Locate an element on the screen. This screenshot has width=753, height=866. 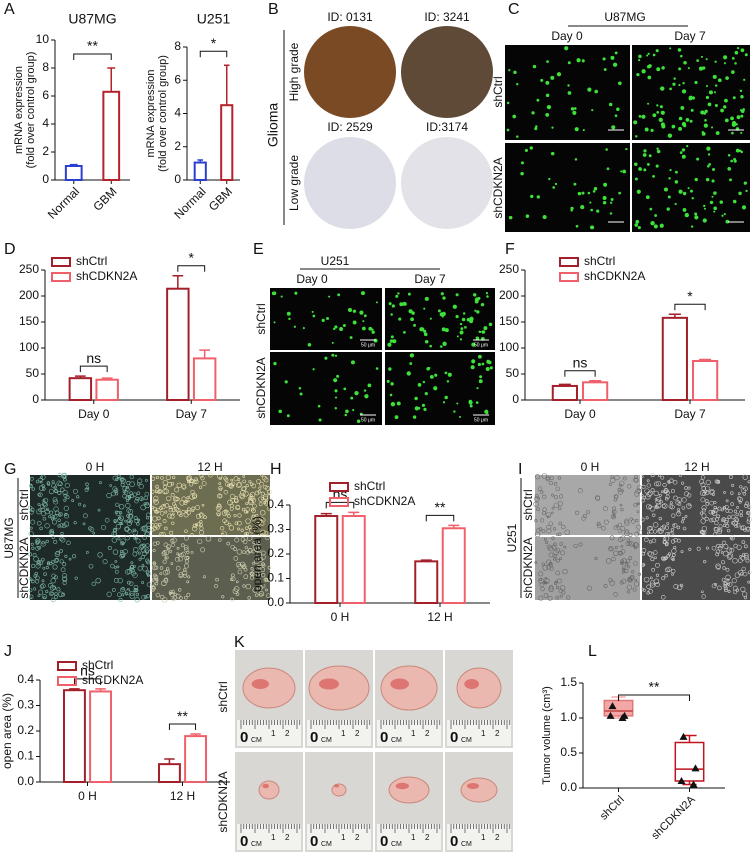
y-tick-label: 0 is located at coordinates (35, 399).